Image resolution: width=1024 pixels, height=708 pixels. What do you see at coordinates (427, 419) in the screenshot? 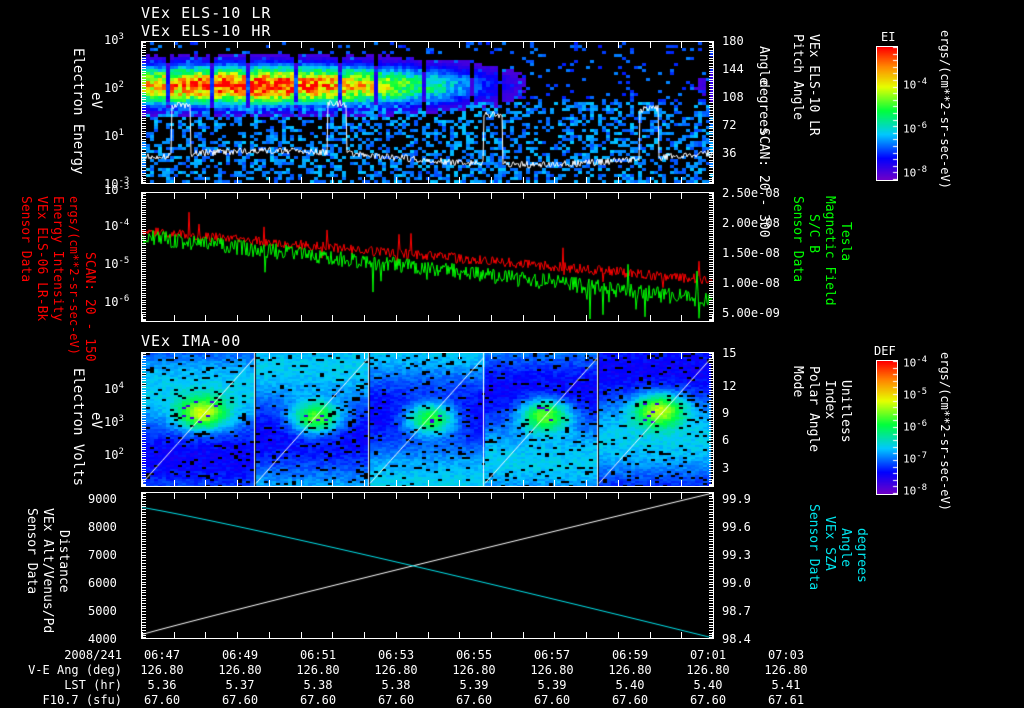
I see `panel3-plot-area` at bounding box center [427, 419].